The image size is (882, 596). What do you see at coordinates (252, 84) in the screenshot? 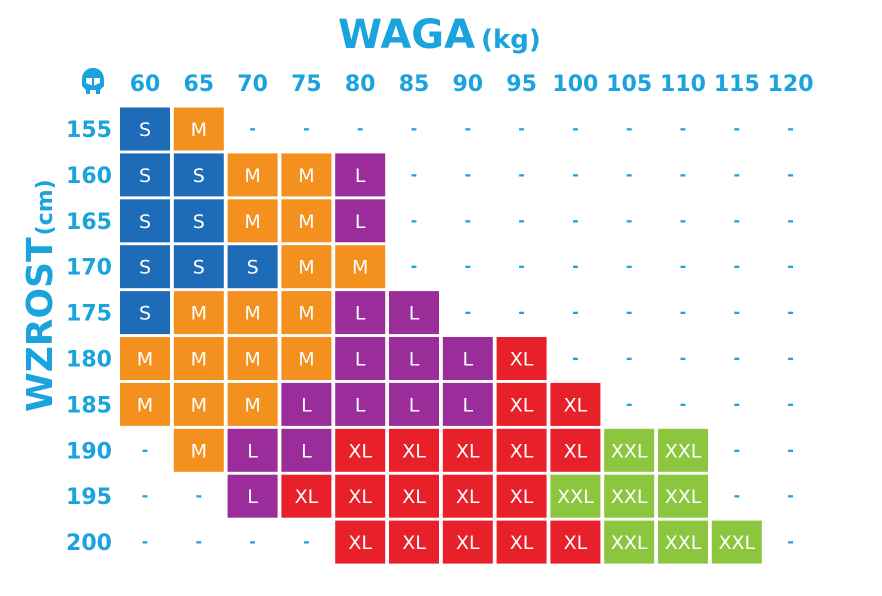
I see `x-tick-label: 70` at bounding box center [252, 84].